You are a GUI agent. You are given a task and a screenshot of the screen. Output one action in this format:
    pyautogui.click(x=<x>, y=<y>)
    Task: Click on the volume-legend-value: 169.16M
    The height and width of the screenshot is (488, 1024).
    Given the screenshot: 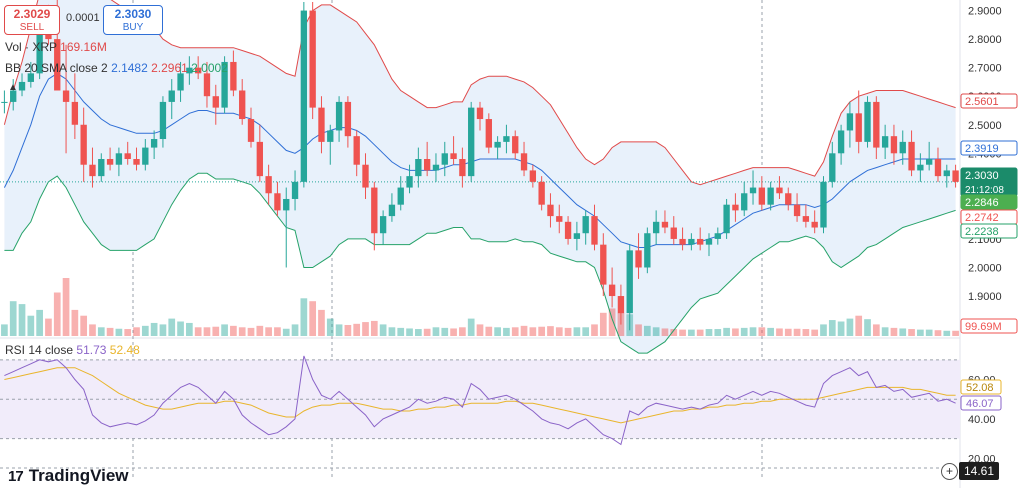 What is the action you would take?
    pyautogui.click(x=83, y=47)
    